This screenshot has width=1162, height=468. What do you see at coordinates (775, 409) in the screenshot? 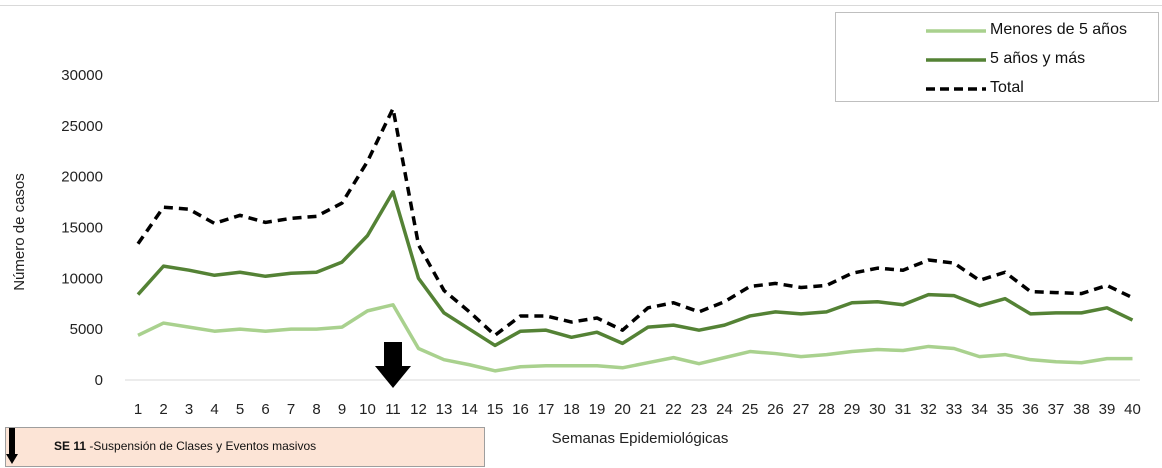
I see `x-tick-label: 26` at bounding box center [775, 409].